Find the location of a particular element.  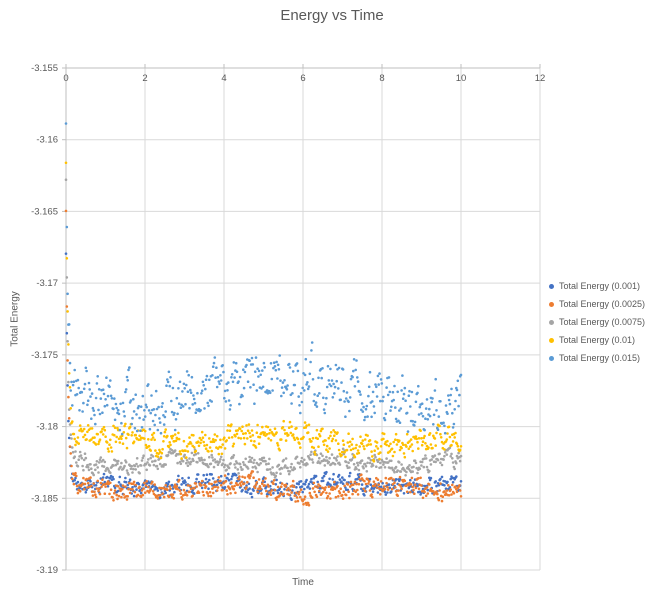

x-tick-label: 12 is located at coordinates (540, 78).